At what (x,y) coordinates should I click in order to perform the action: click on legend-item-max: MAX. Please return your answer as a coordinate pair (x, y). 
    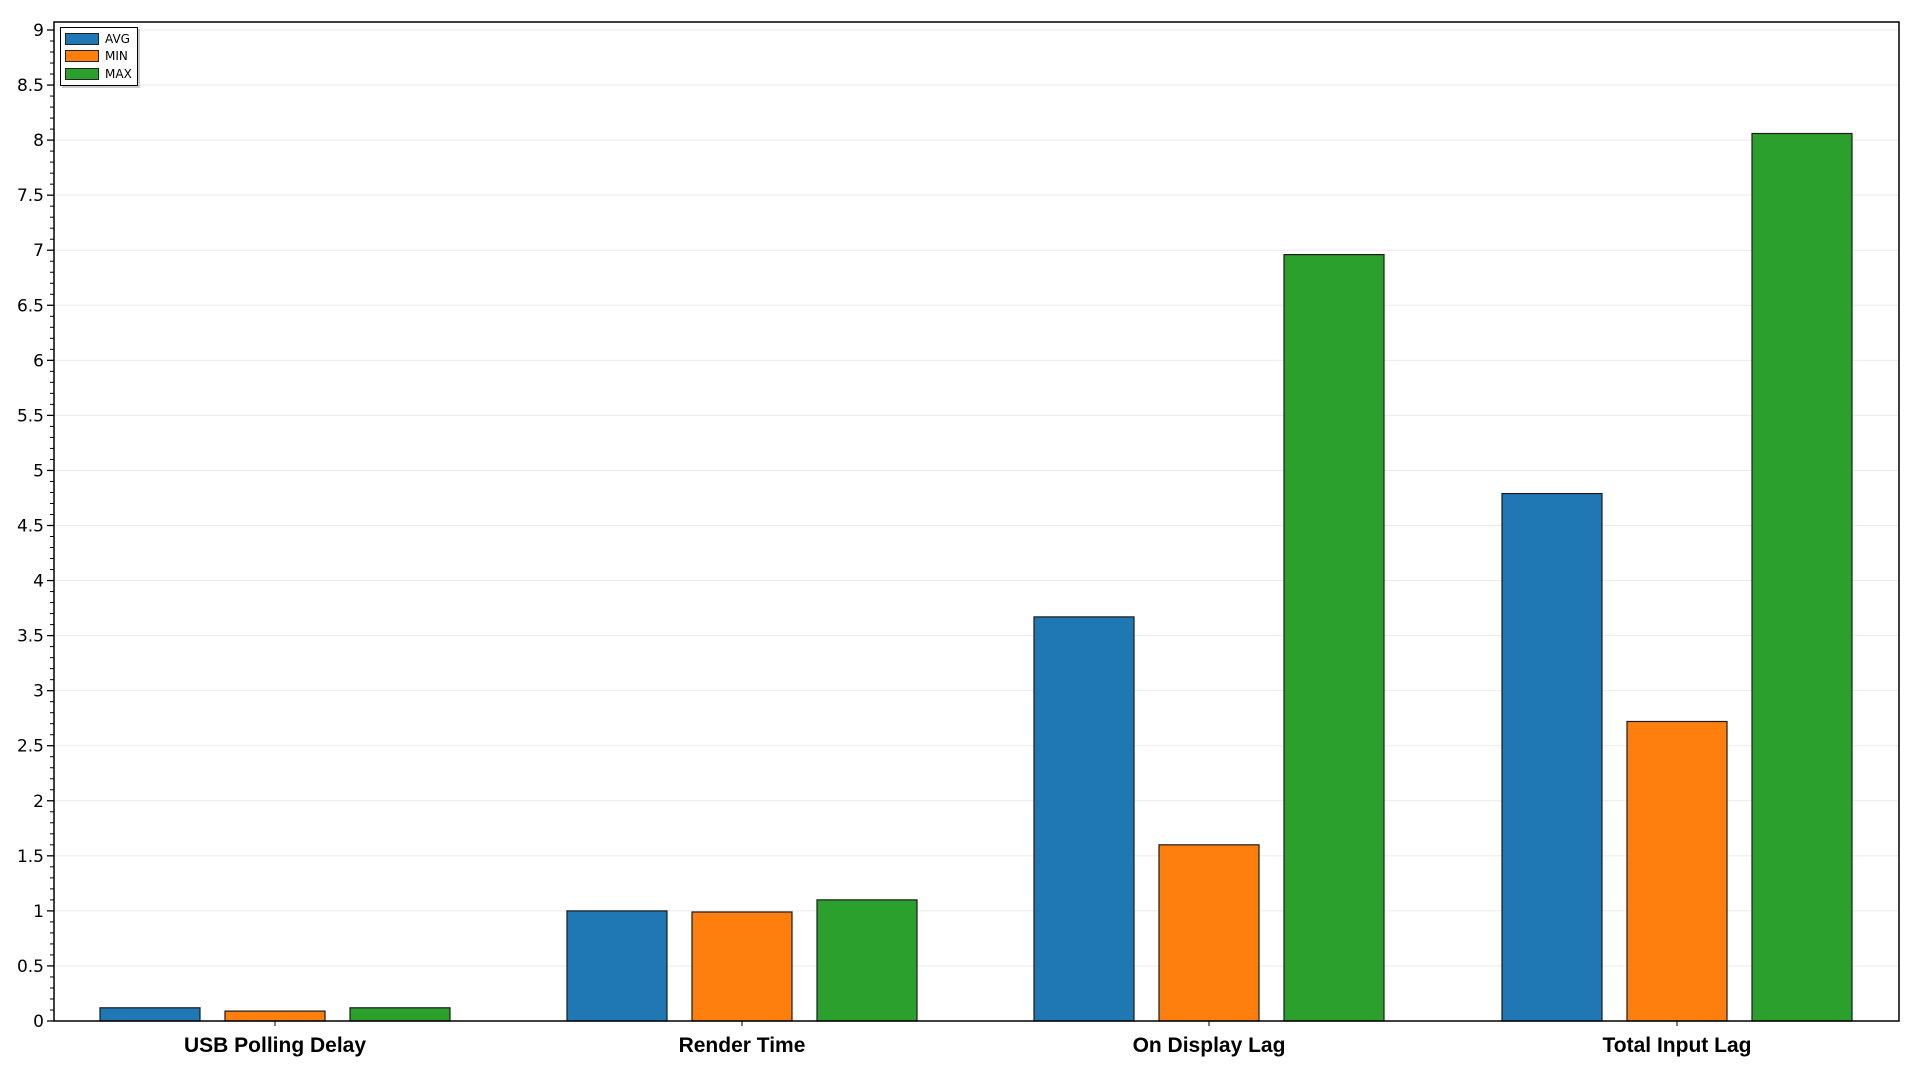
    Looking at the image, I should click on (98, 74).